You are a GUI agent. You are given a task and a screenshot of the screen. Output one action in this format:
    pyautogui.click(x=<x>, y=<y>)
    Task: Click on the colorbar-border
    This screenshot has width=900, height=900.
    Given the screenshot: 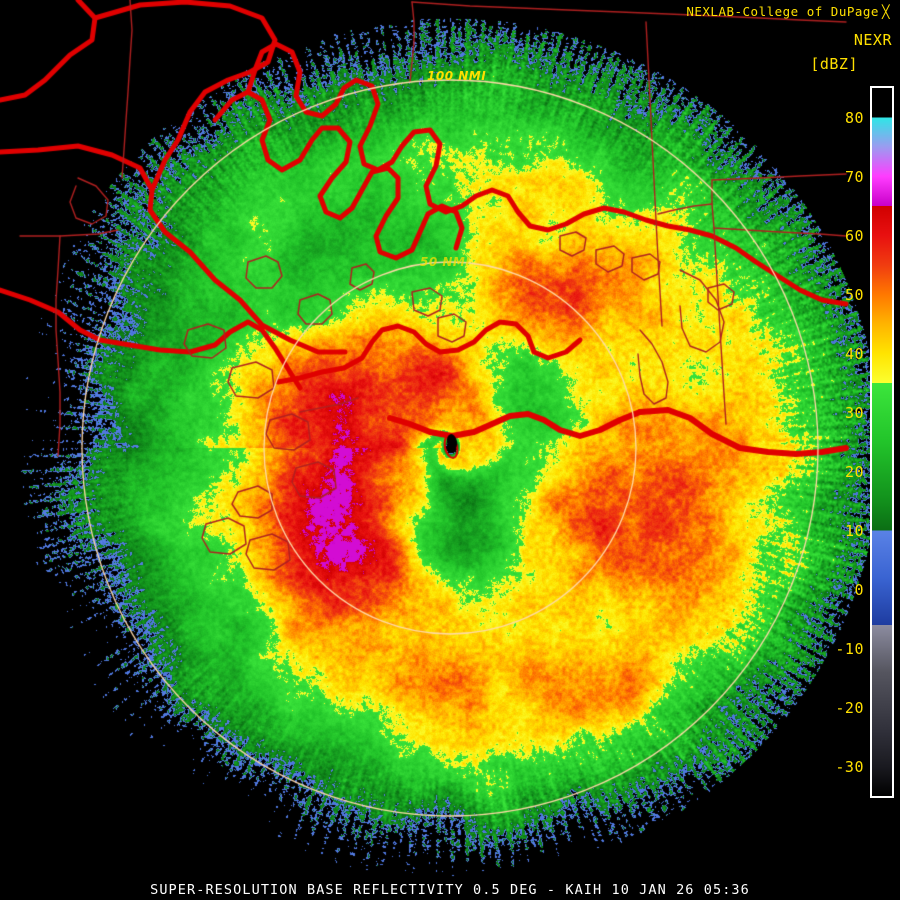 What is the action you would take?
    pyautogui.click(x=882, y=442)
    